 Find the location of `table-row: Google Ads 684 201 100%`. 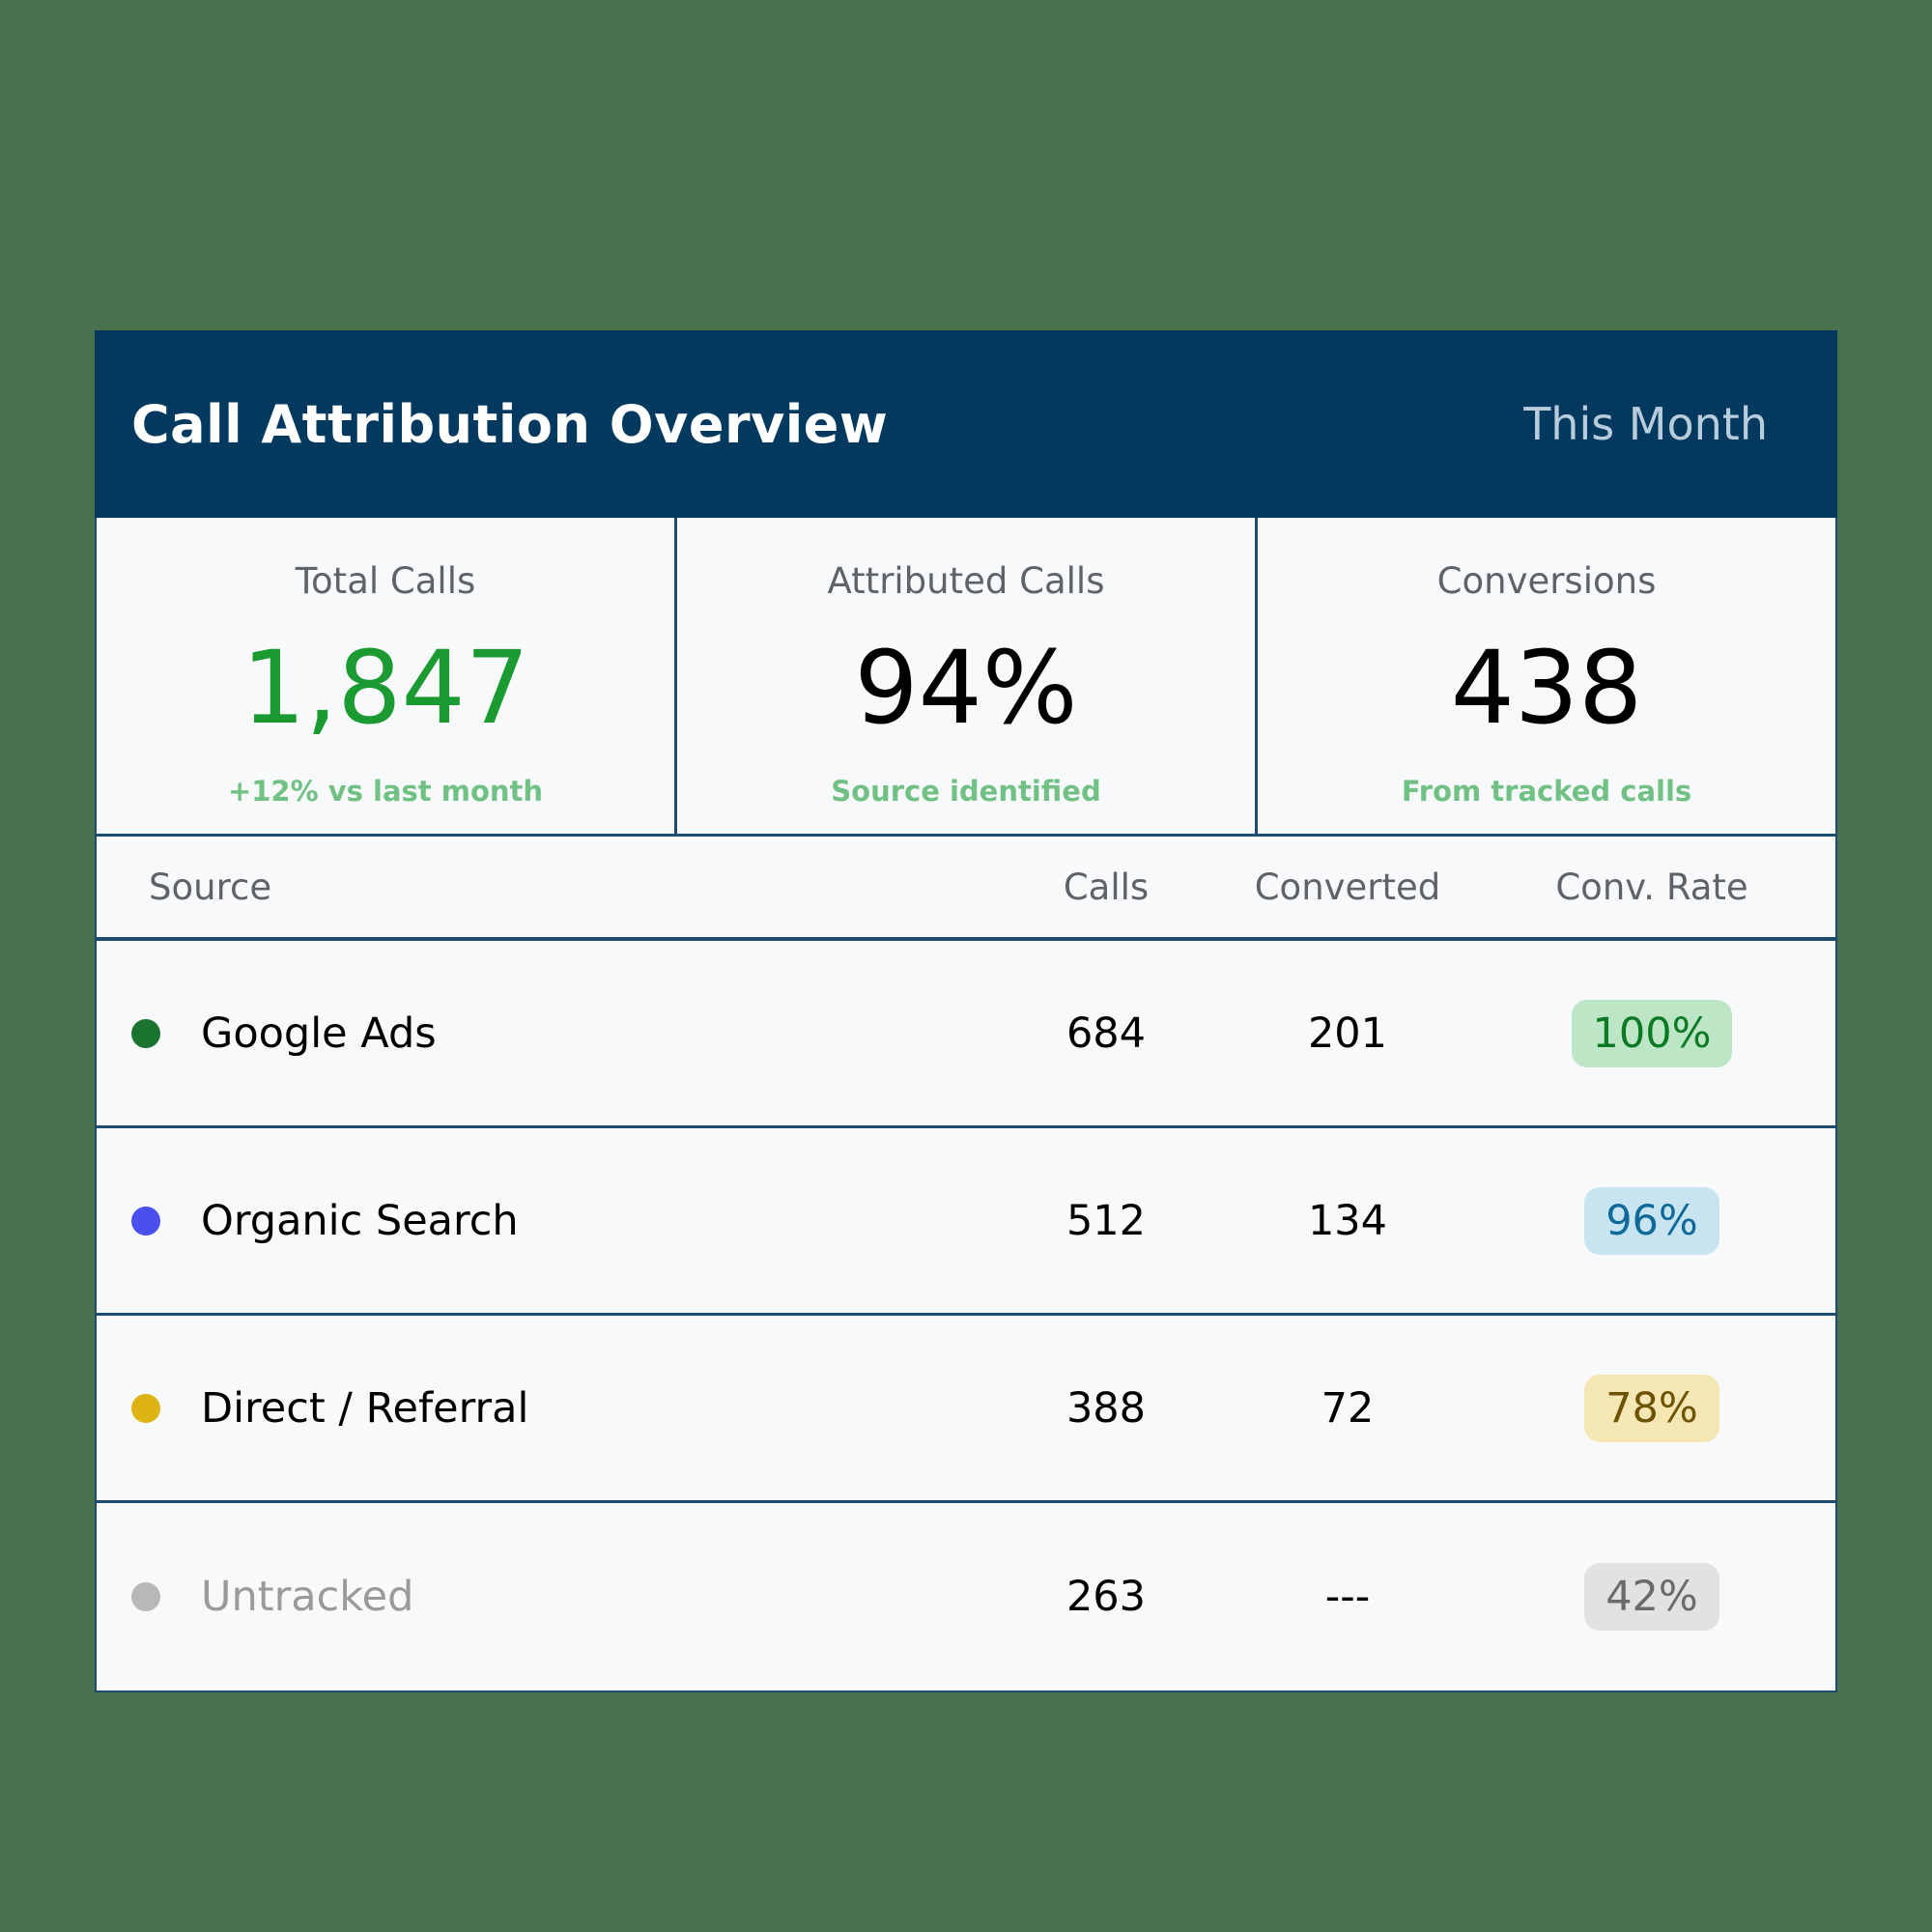

table-row: Google Ads 684 201 100% is located at coordinates (966, 1034).